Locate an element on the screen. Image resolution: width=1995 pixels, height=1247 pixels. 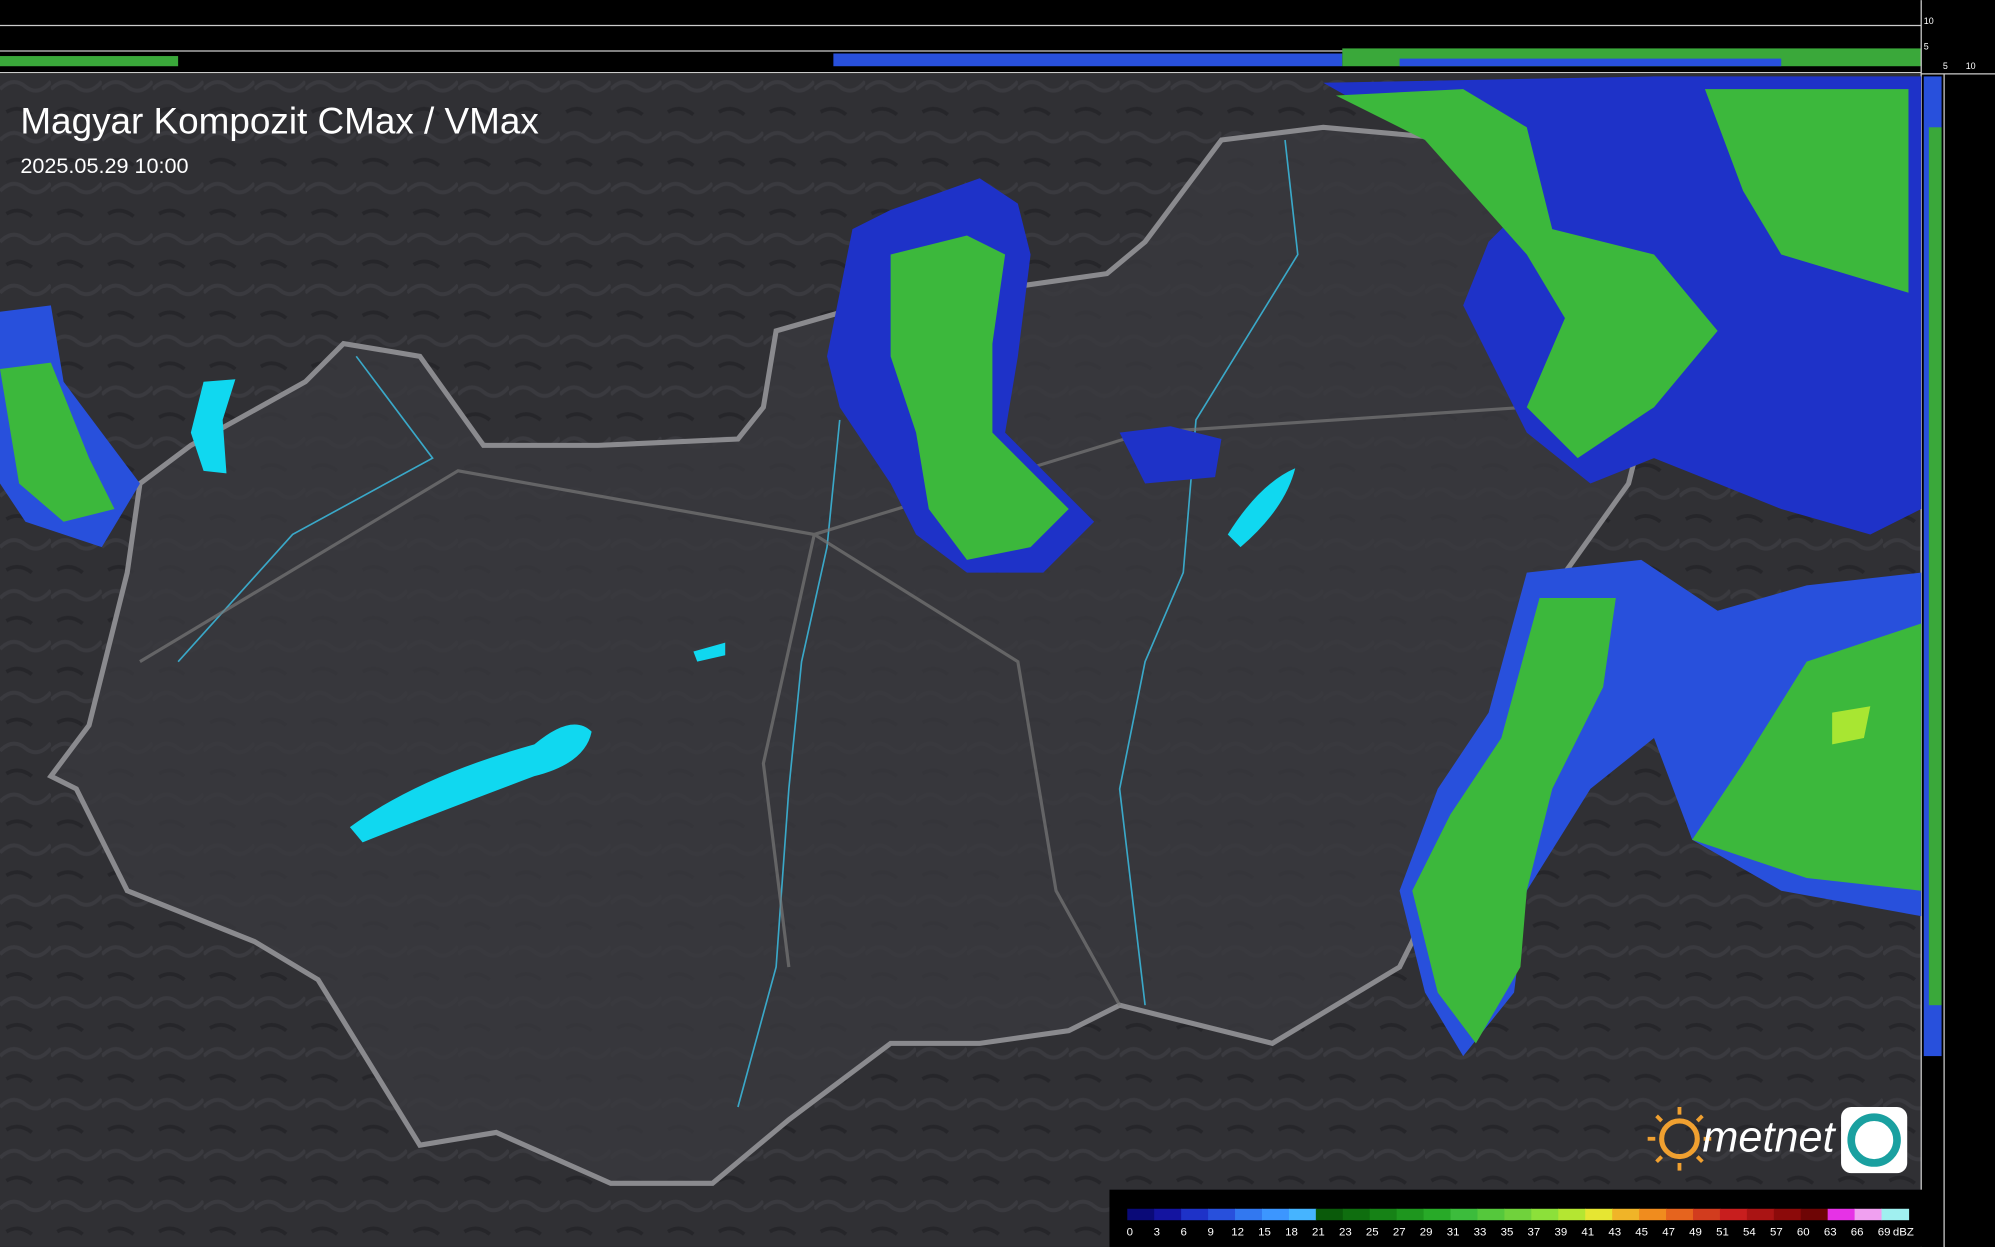
legend-label: 0 is located at coordinates (1130, 1232).